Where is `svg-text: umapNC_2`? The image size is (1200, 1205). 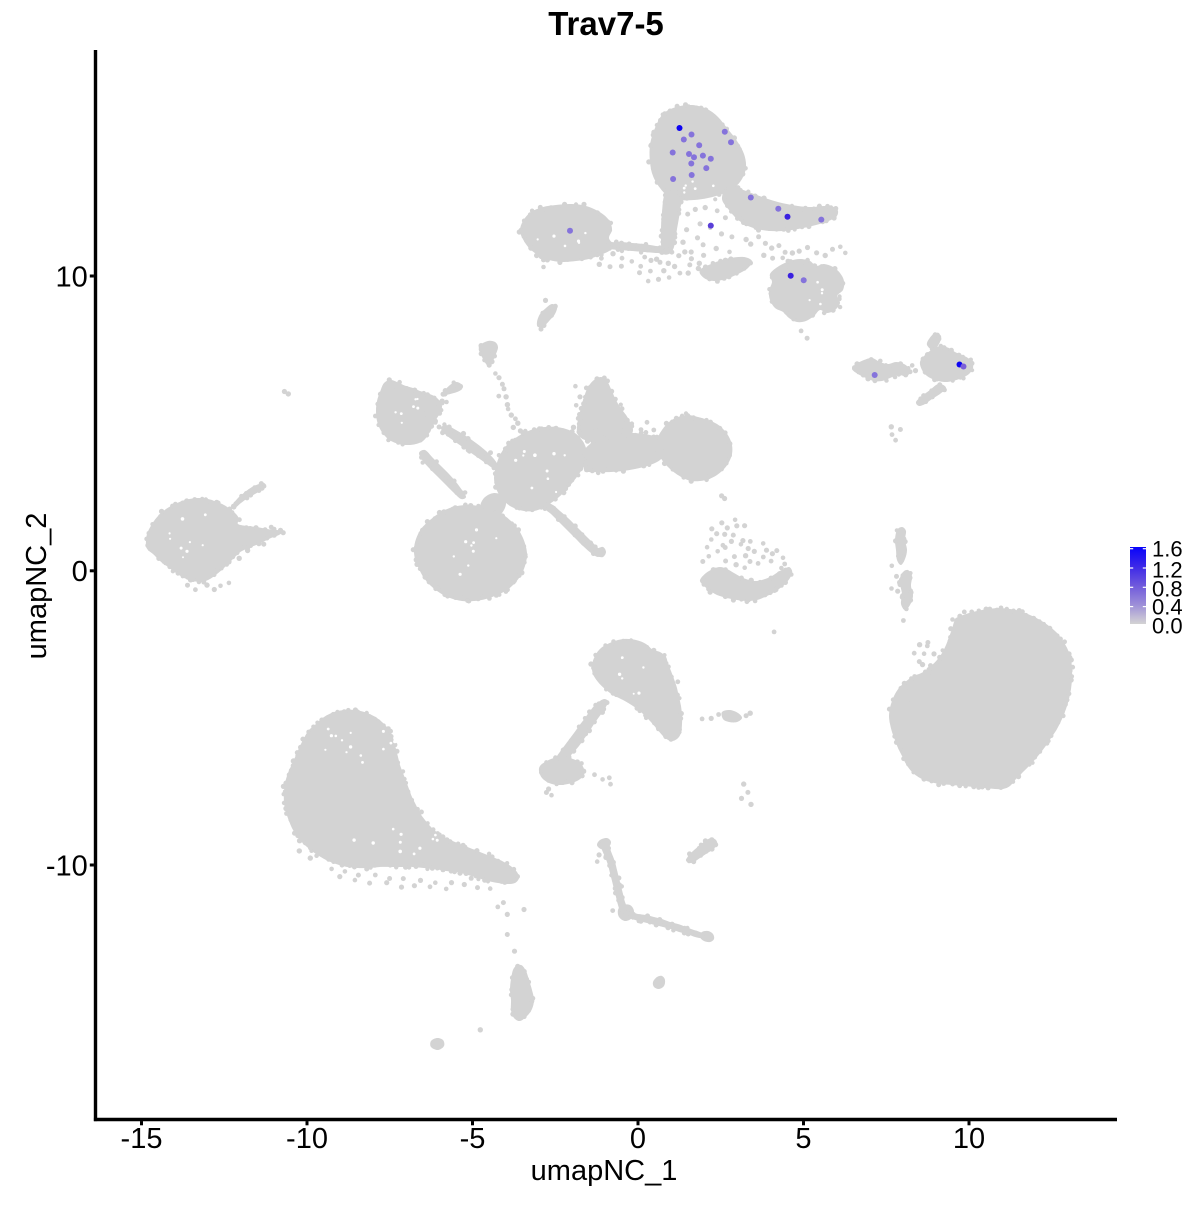 svg-text: umapNC_2 is located at coordinates (37, 586).